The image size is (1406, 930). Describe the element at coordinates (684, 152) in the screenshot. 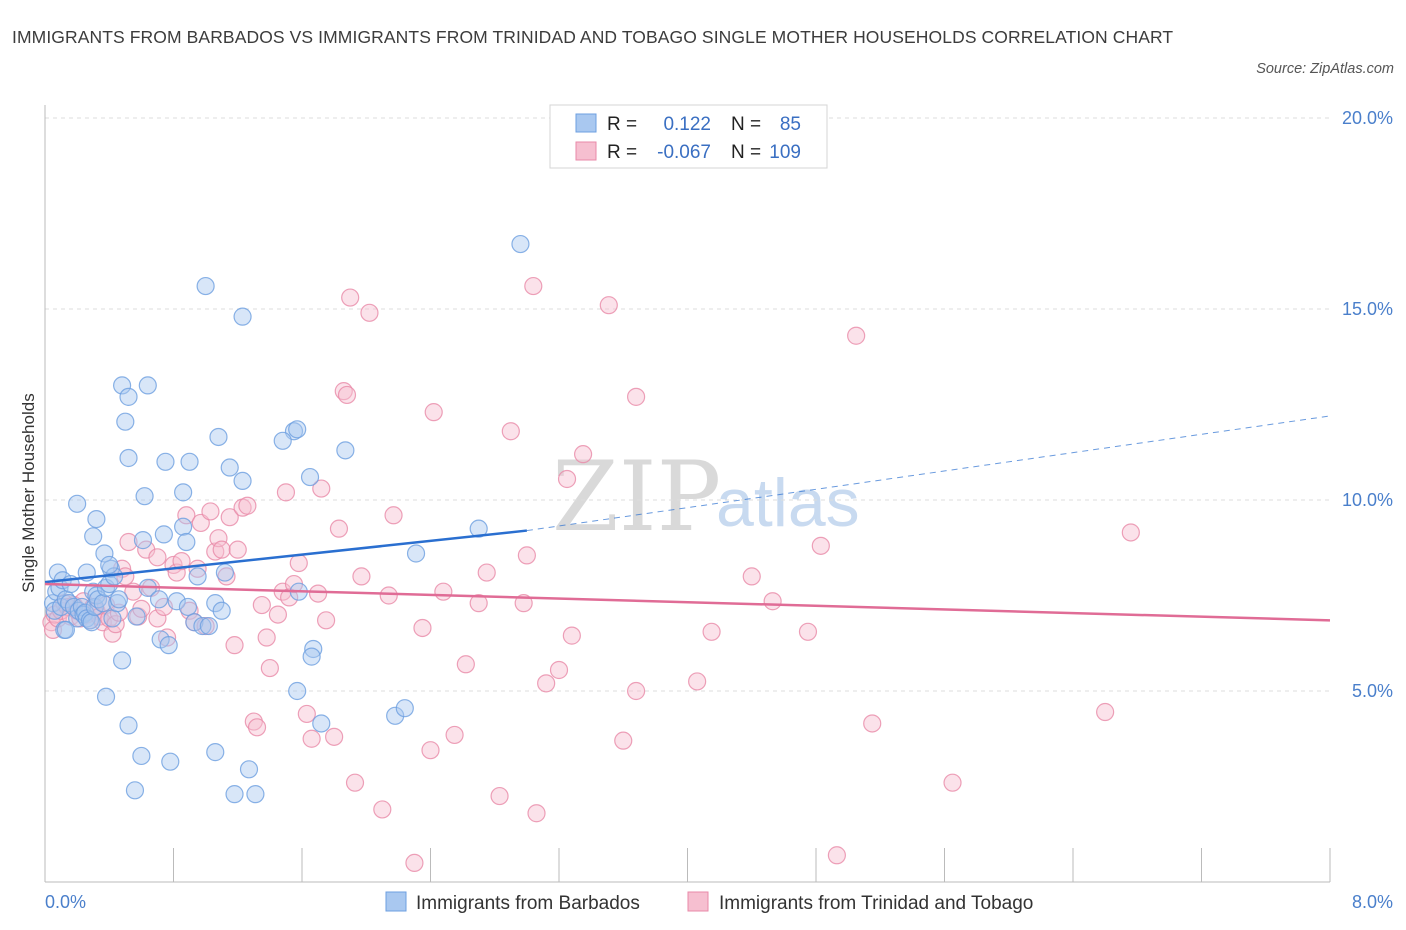

I see `stats-r-value-2: -0.067` at that location.